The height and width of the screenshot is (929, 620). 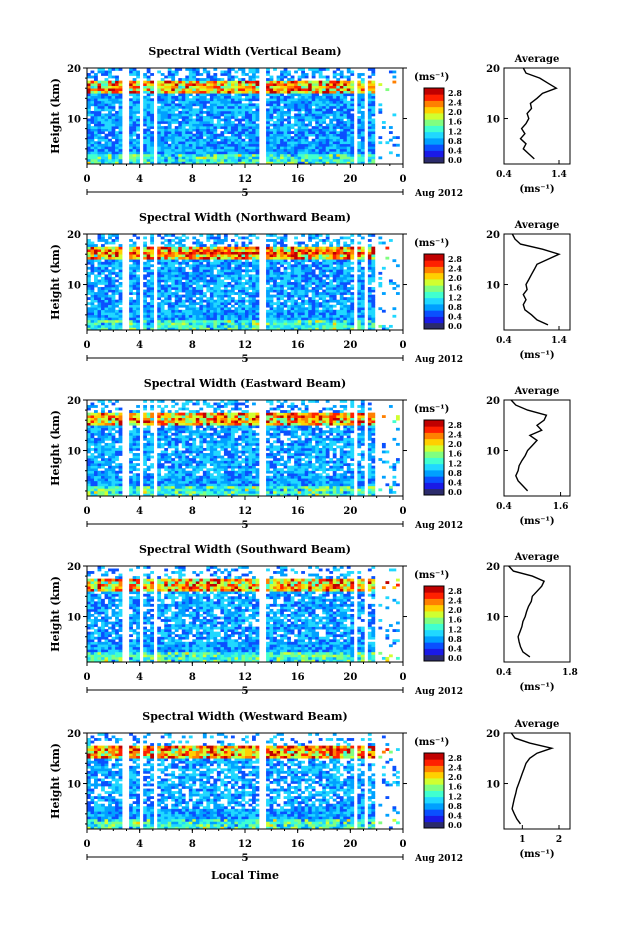 What do you see at coordinates (455, 131) in the screenshot?
I see `colorbar-tick-label: 1.2` at bounding box center [455, 131].